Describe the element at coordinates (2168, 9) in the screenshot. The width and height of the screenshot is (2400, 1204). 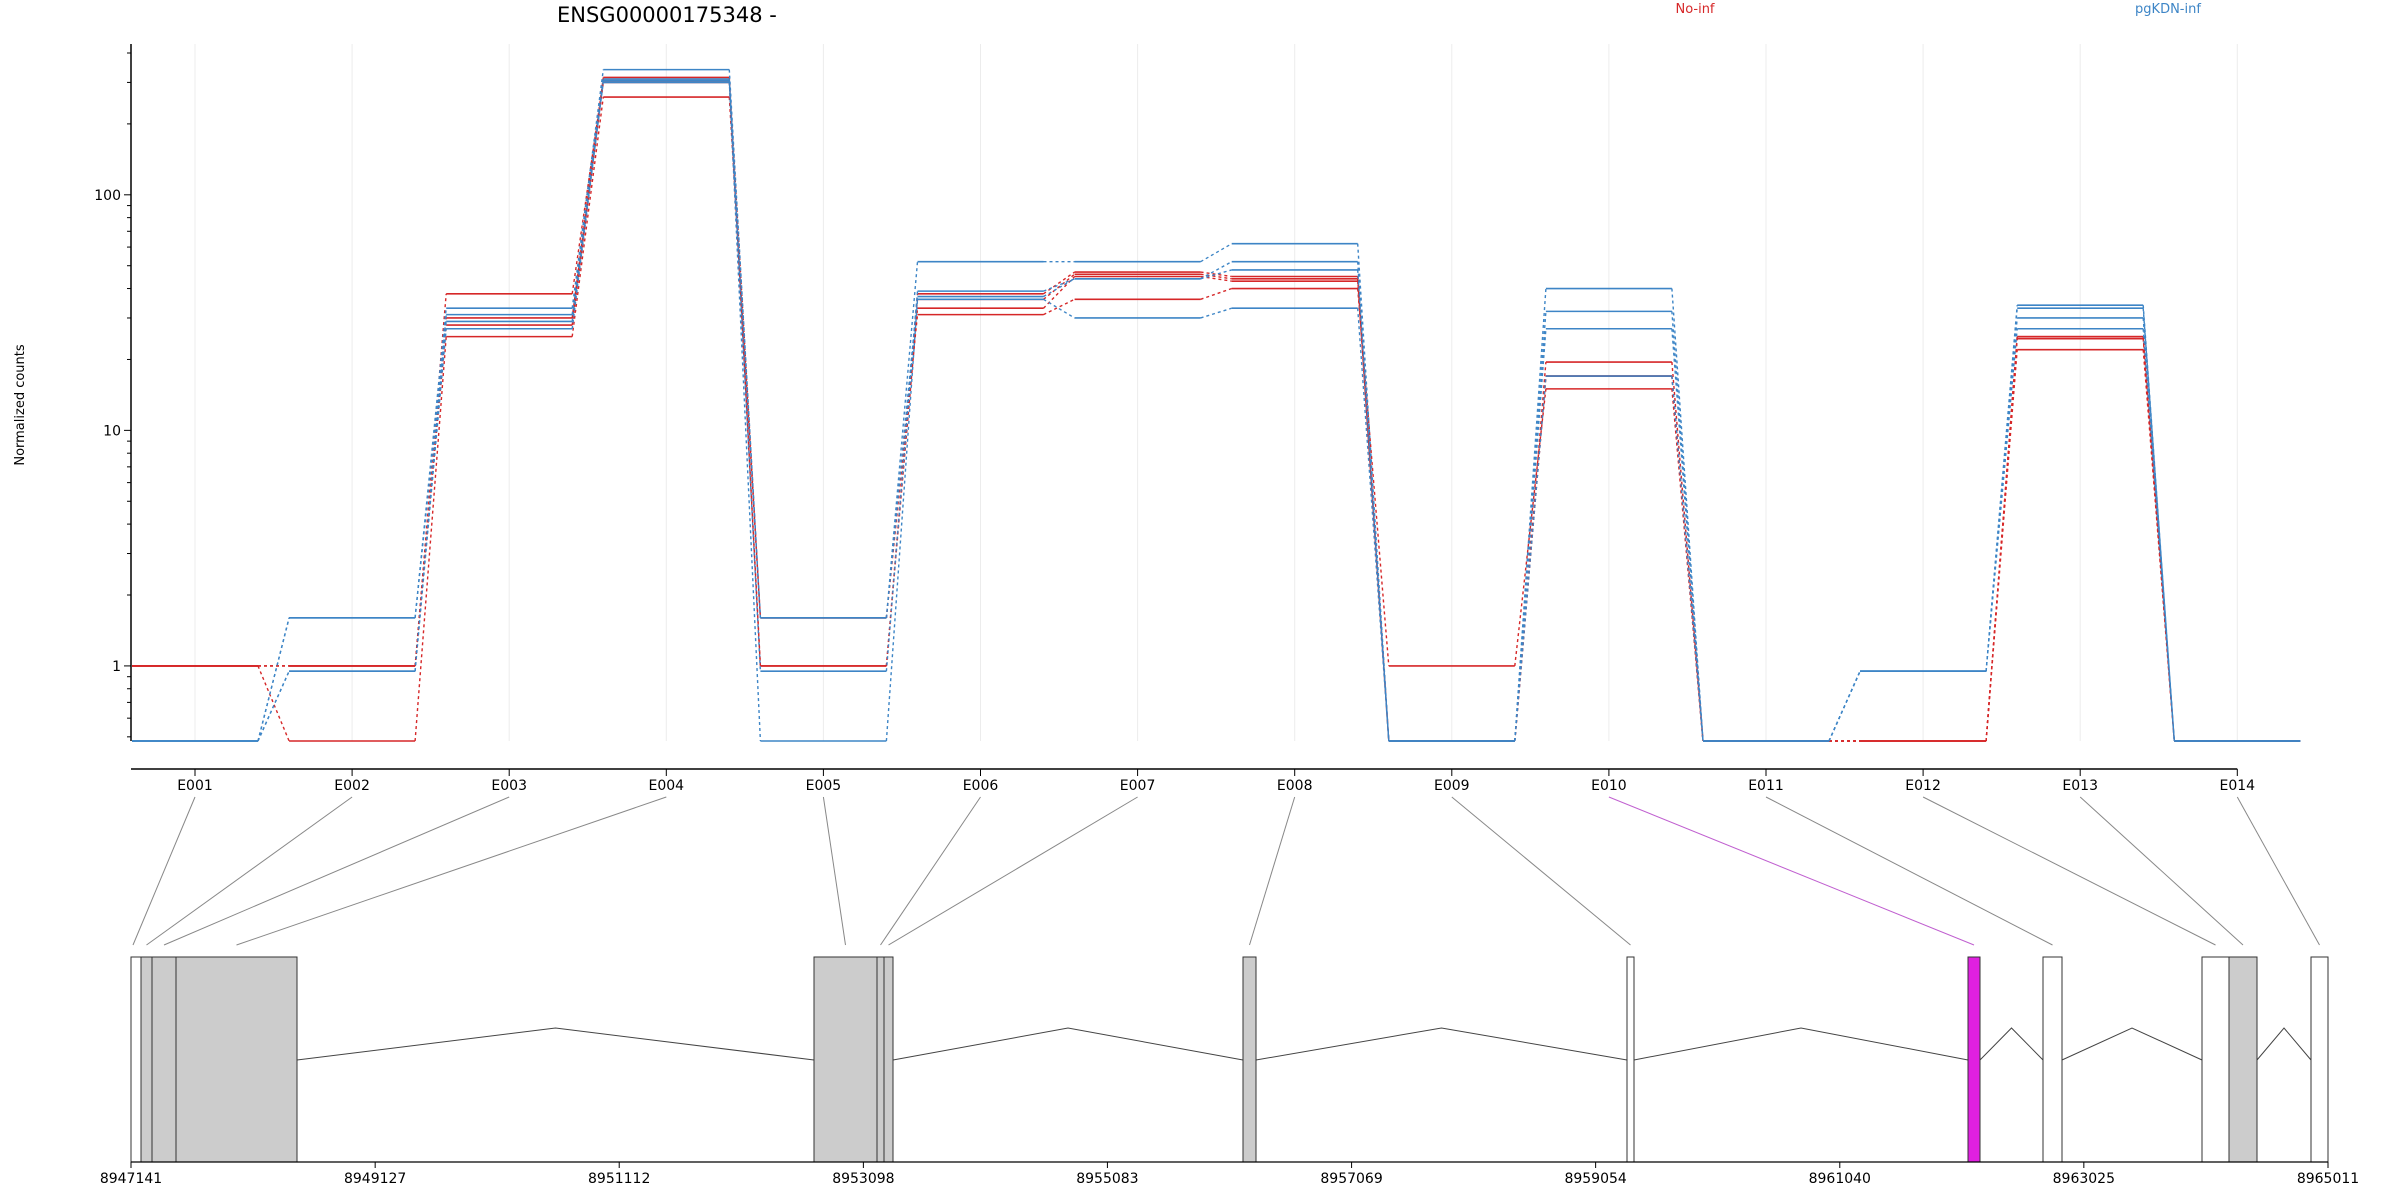
I see `legend-label-pgkdn-inf: pgKDN-inf` at that location.